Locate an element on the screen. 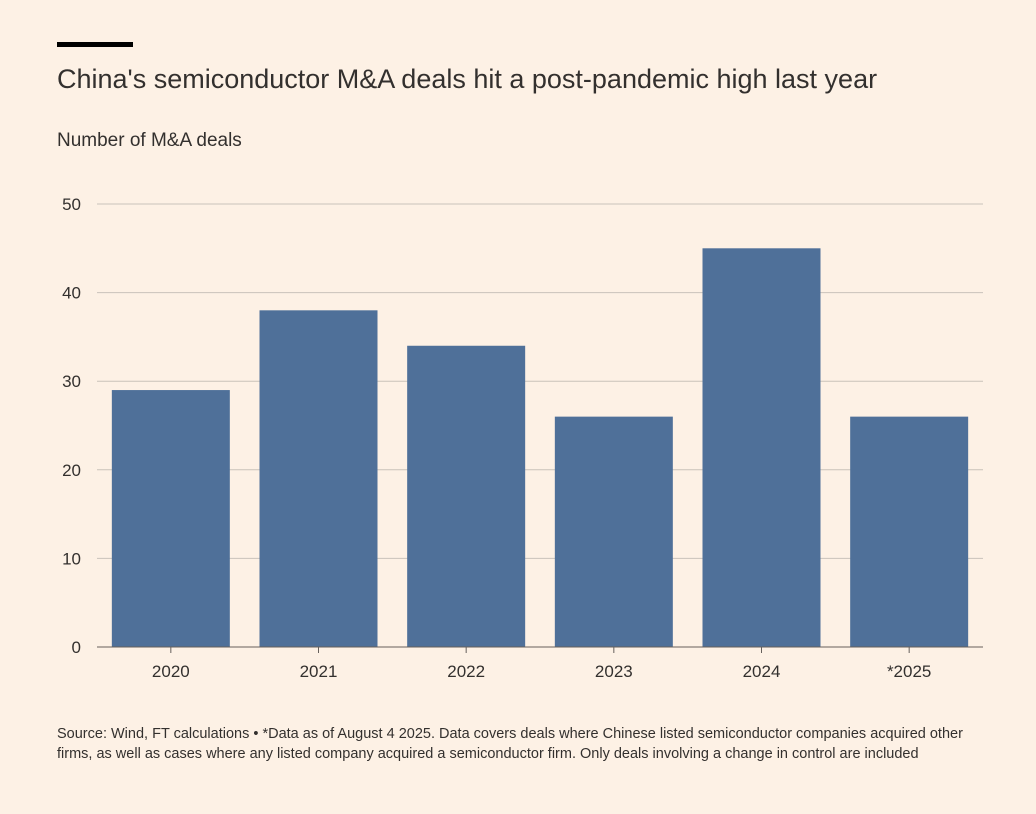 This screenshot has width=1036, height=814. y-tick-label-10: 10 is located at coordinates (71, 558).